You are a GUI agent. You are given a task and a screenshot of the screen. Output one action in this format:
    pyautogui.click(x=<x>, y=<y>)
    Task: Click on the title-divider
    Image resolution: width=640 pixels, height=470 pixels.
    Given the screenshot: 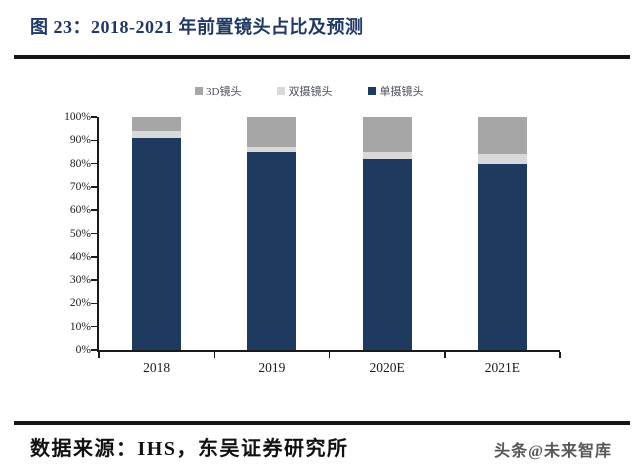 What is the action you would take?
    pyautogui.click(x=322, y=57)
    